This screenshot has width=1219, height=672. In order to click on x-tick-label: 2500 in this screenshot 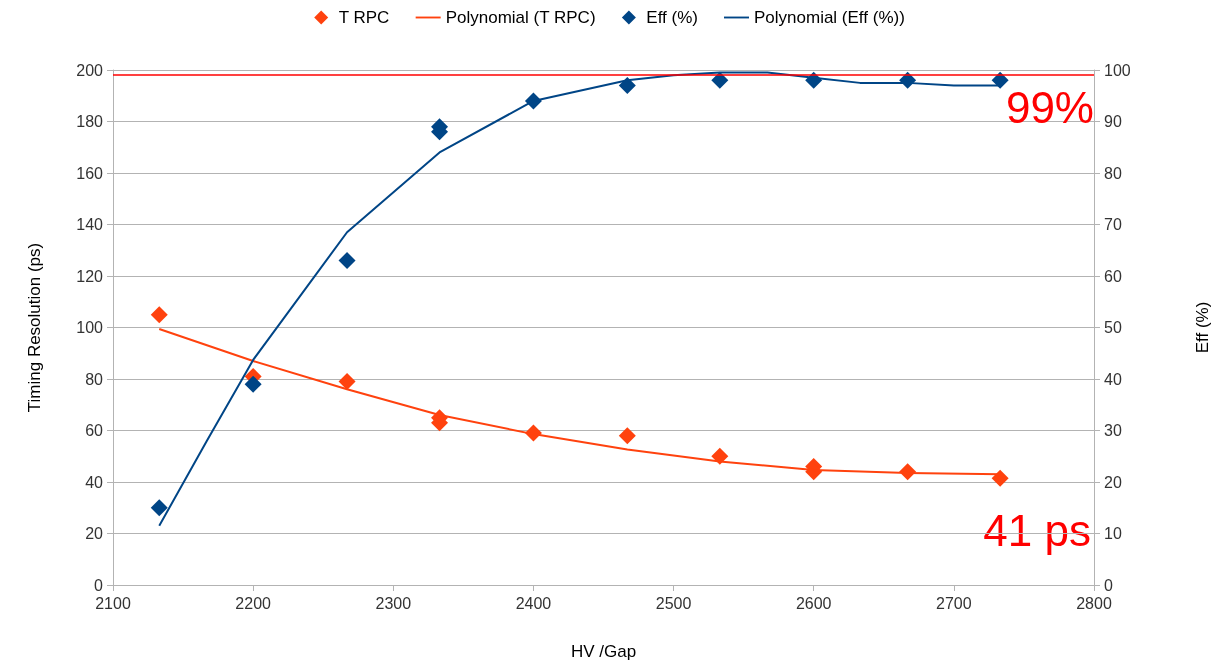, I will do `click(673, 603)`.